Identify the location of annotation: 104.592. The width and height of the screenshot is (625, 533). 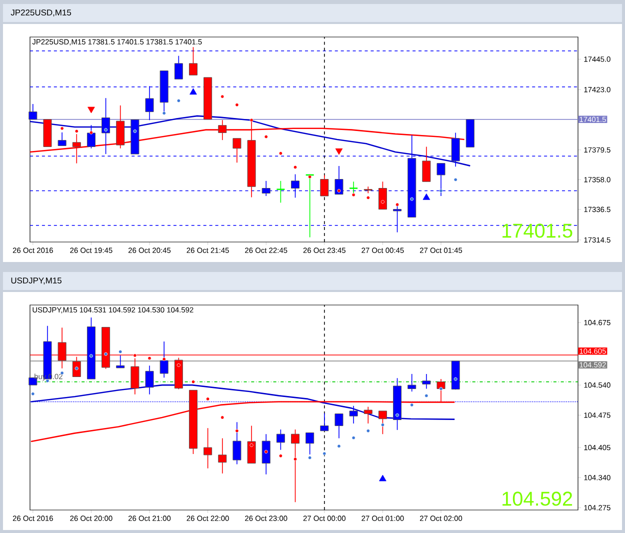
(537, 499).